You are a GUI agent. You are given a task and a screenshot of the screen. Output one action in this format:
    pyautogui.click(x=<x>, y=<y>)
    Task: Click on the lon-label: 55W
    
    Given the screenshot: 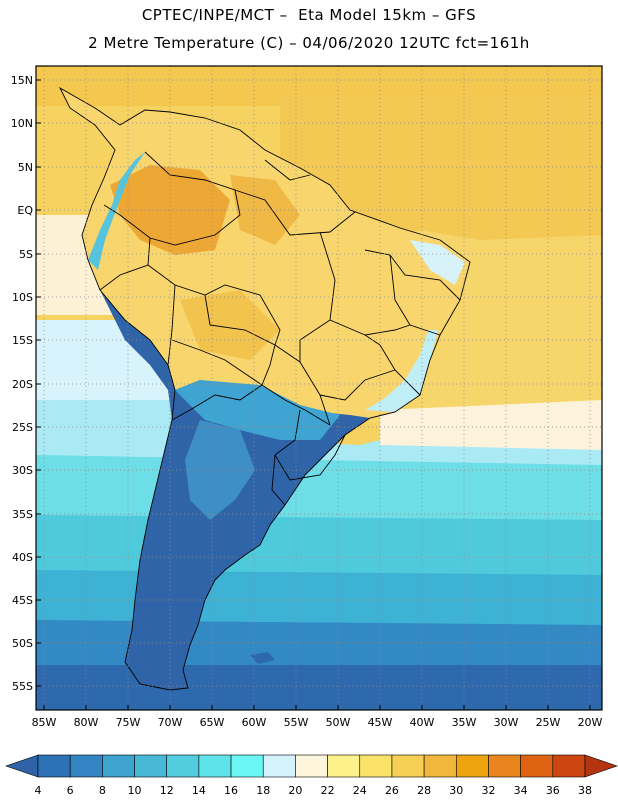 What is the action you would take?
    pyautogui.click(x=296, y=722)
    